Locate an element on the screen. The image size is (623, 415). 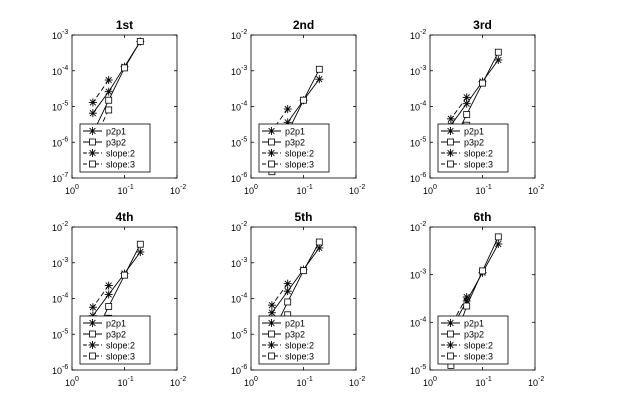
tick-exponent: -5 is located at coordinates (244, 331).